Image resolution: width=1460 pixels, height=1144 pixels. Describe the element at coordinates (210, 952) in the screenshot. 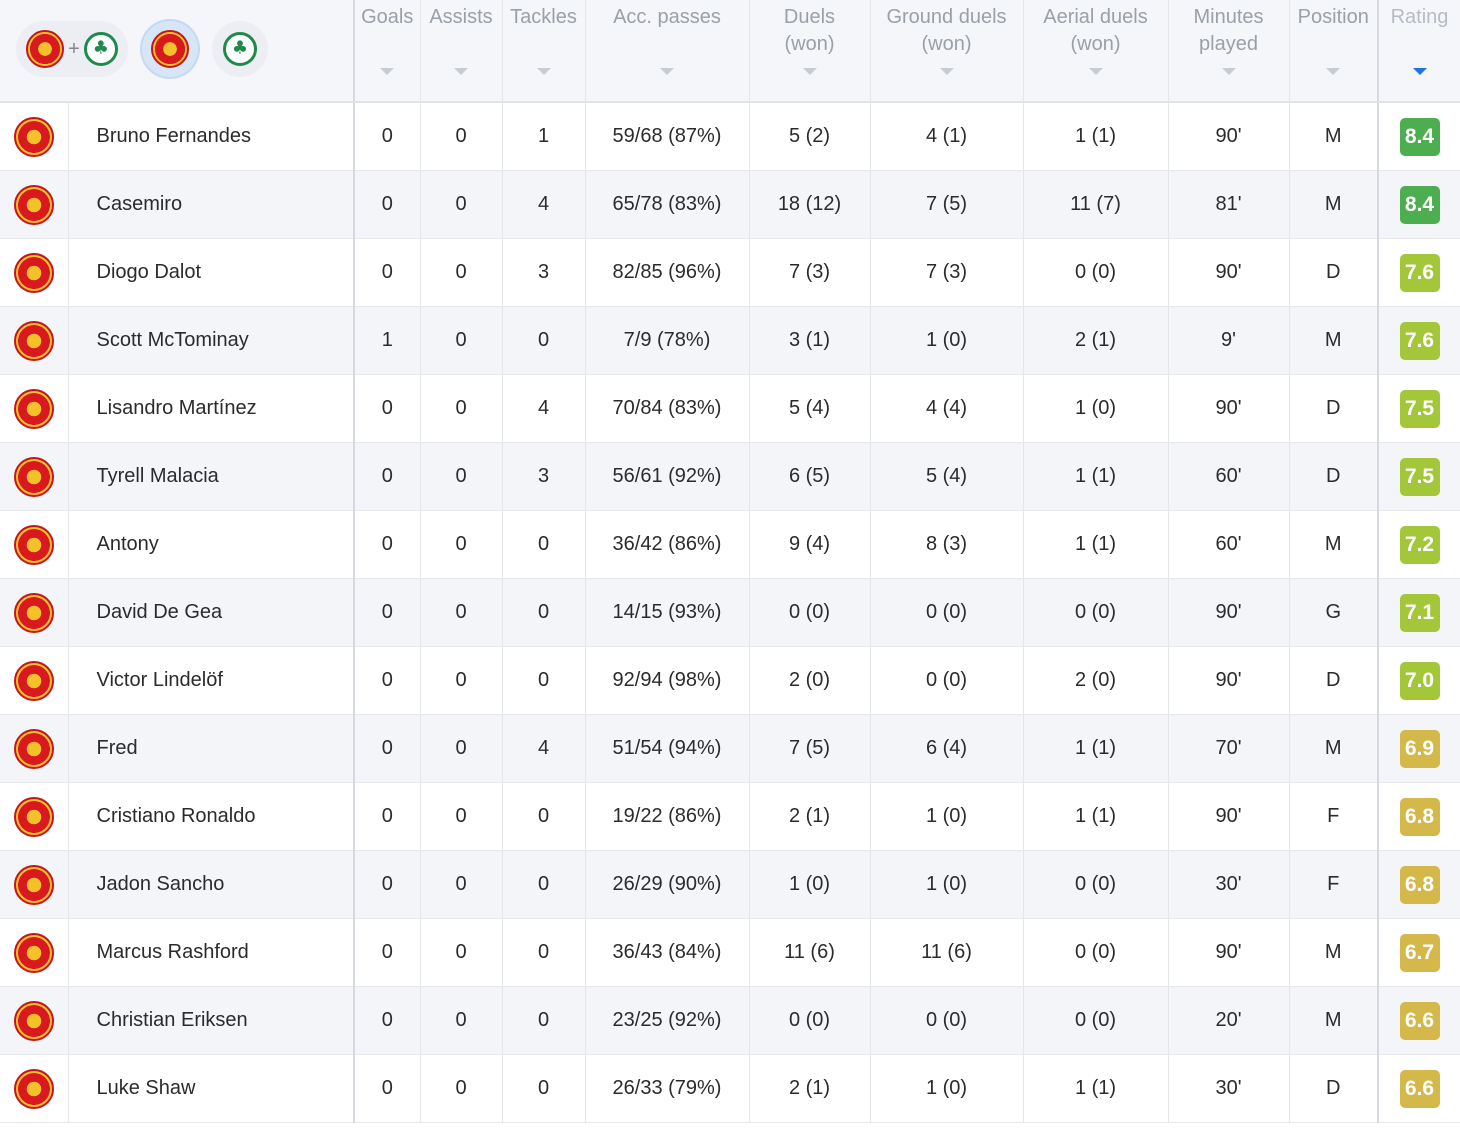

I see `player-name: Marcus Rashford` at that location.